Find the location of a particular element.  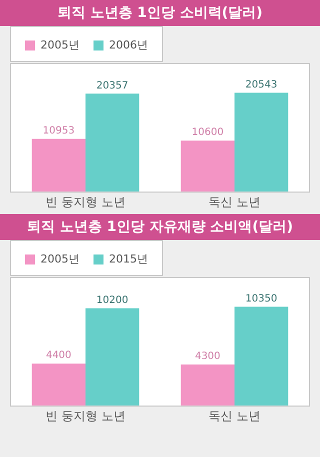

data-label: 20543 is located at coordinates (261, 84).